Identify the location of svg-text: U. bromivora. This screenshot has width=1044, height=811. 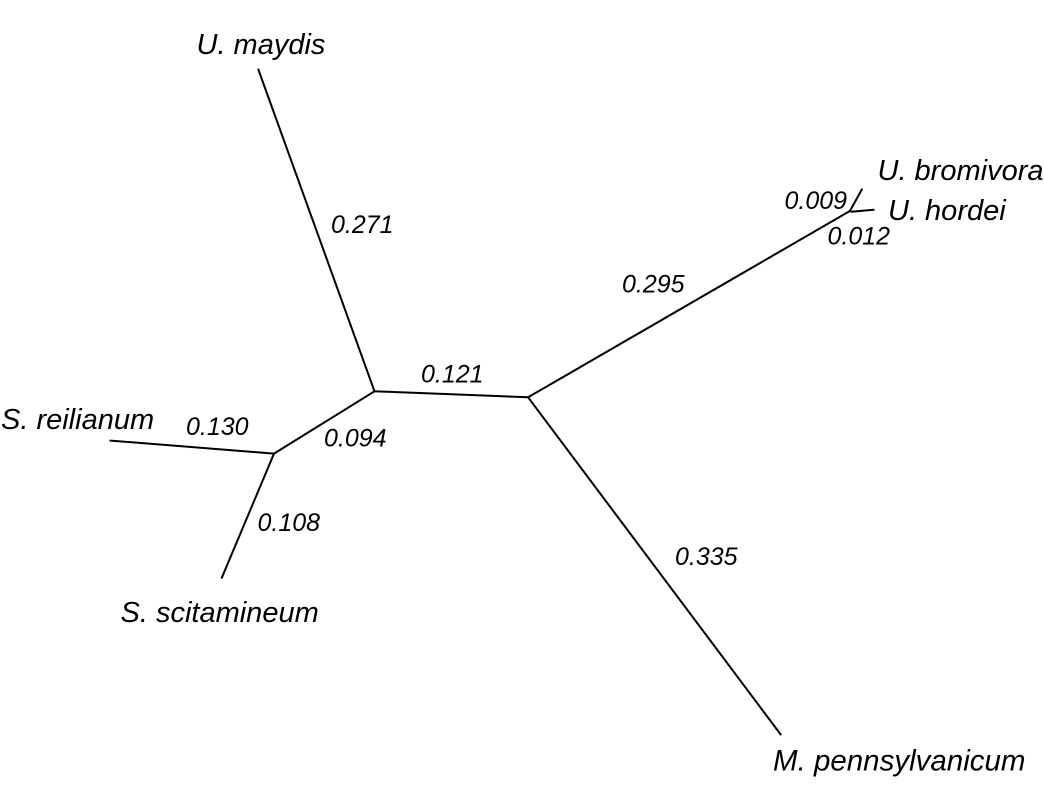
(961, 171).